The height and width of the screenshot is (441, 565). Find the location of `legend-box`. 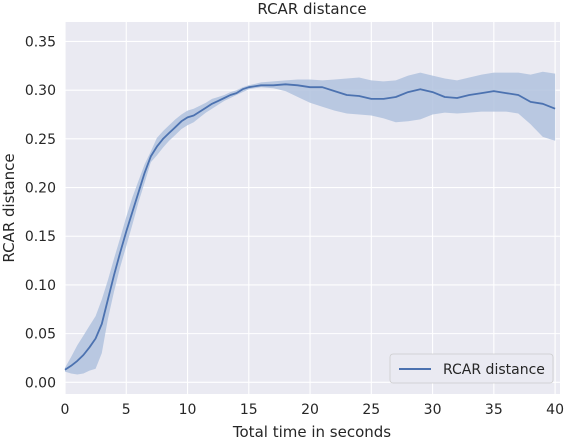

legend-box is located at coordinates (471, 368).